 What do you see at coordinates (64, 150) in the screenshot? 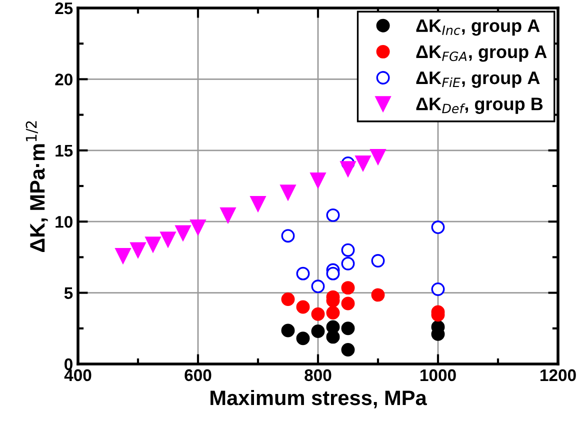
I see `y-tick-label: 15` at bounding box center [64, 150].